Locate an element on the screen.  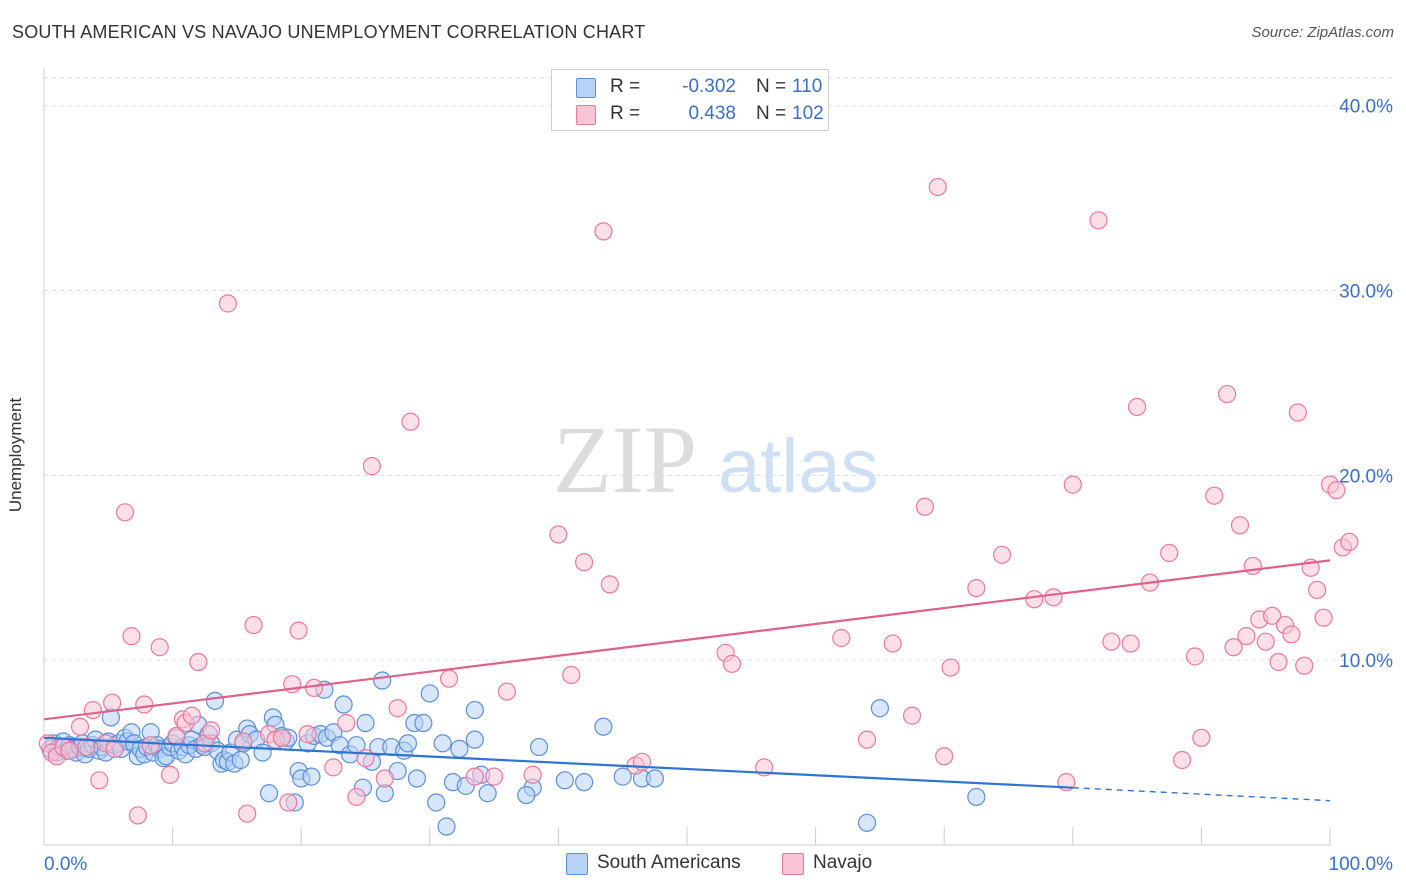
bottom-legend-swatch-south-americans is located at coordinates (577, 864).